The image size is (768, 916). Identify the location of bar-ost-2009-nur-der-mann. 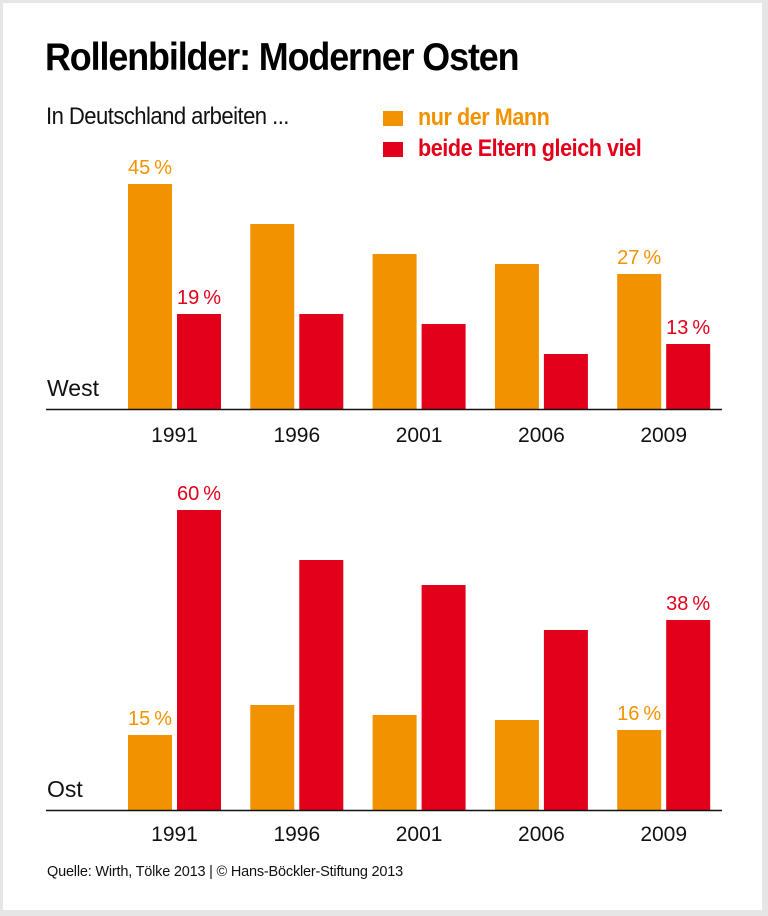
(639, 770).